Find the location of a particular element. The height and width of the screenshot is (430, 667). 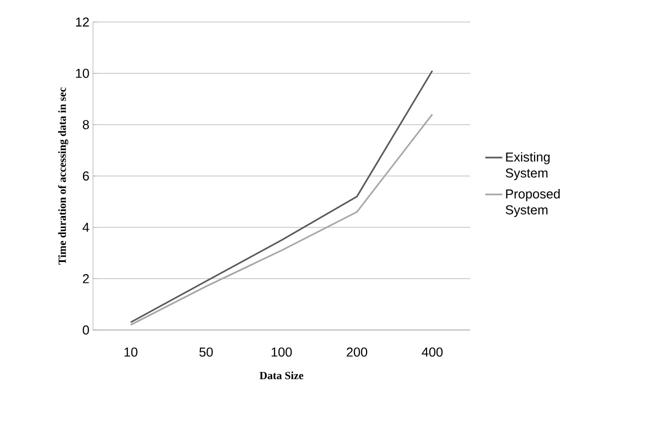

y-tick-label: 8 is located at coordinates (85, 125).